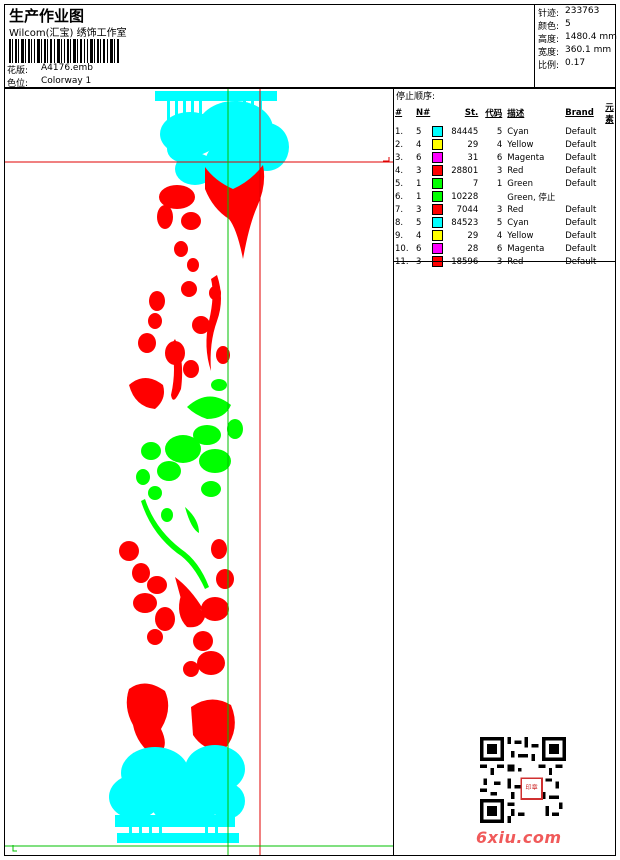  I want to click on col-header-stitches: St., so click(471, 113).